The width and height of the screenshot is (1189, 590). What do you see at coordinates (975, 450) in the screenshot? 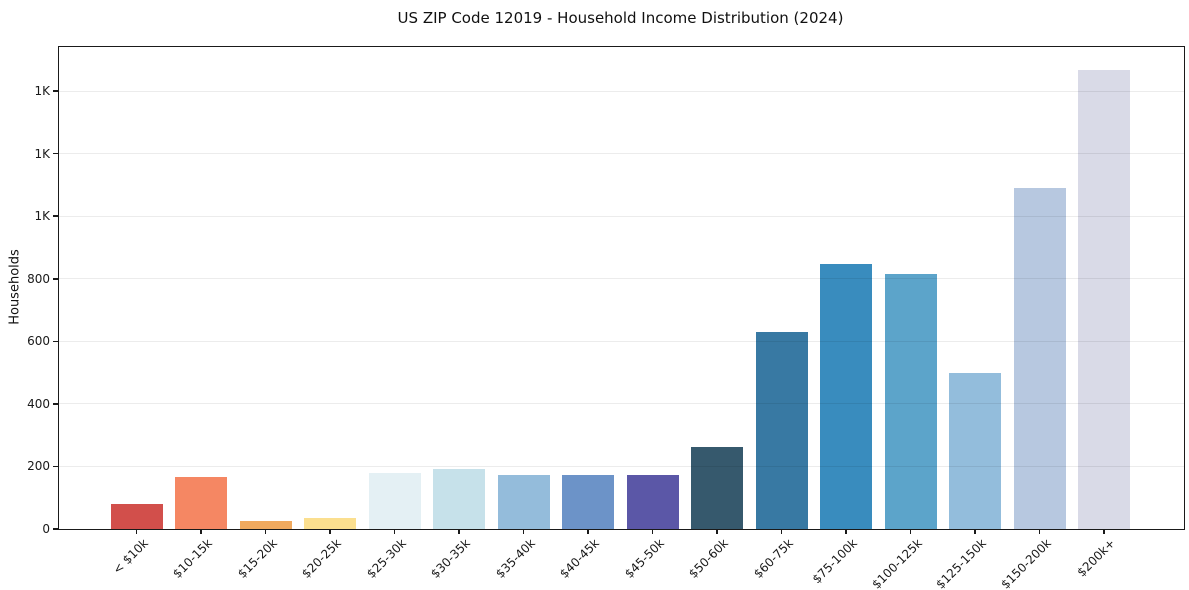
I see `bar-125-150k` at bounding box center [975, 450].